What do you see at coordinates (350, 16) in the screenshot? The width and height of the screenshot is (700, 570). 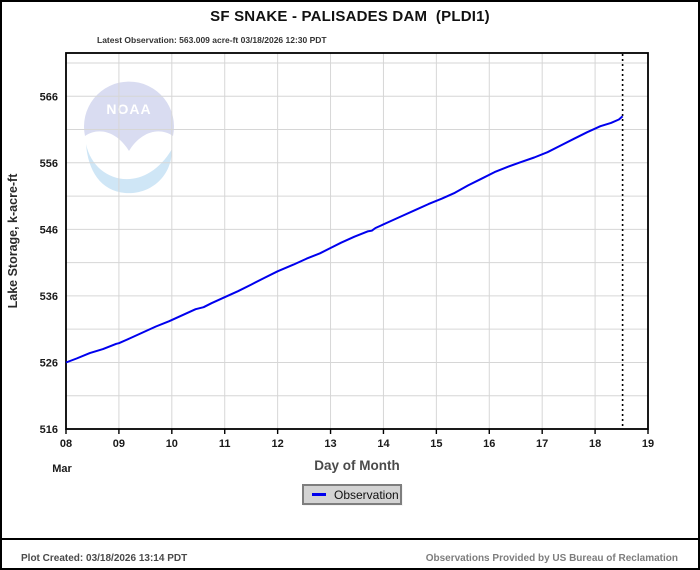 I see `chart-title: SF SNAKE - PALISADES DAM (PLDI1)` at bounding box center [350, 16].